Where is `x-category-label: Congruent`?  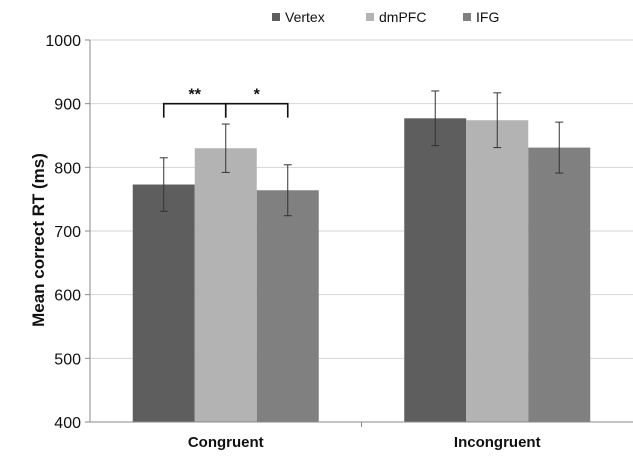
x-category-label: Congruent is located at coordinates (226, 442).